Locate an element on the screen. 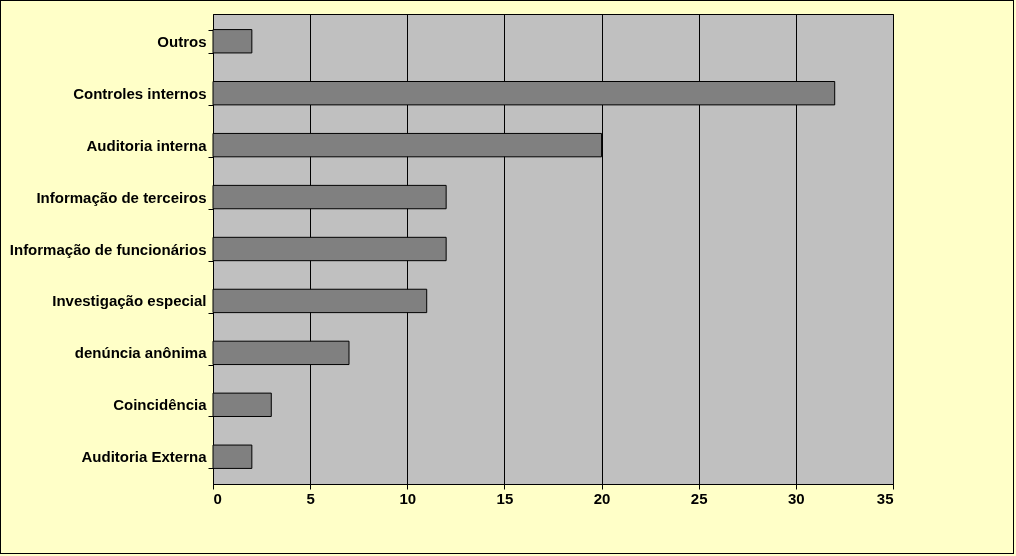 The height and width of the screenshot is (556, 1016). y-tick-label: denúncia anônima is located at coordinates (141, 353).